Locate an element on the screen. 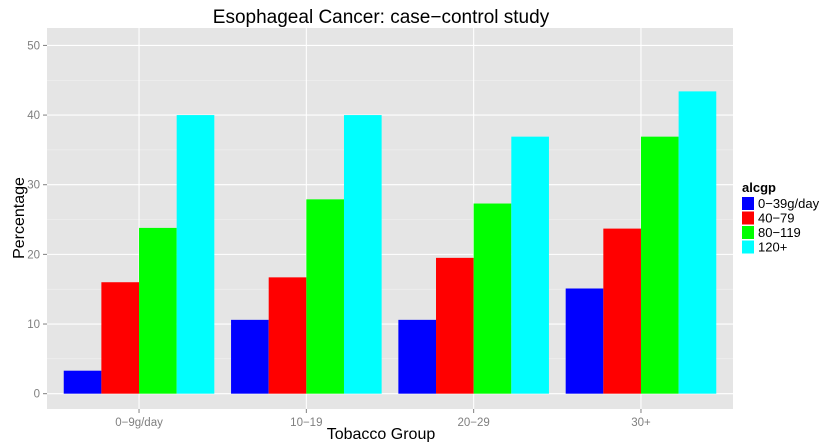 The height and width of the screenshot is (442, 829). x-tick-label: 30+ is located at coordinates (641, 423).